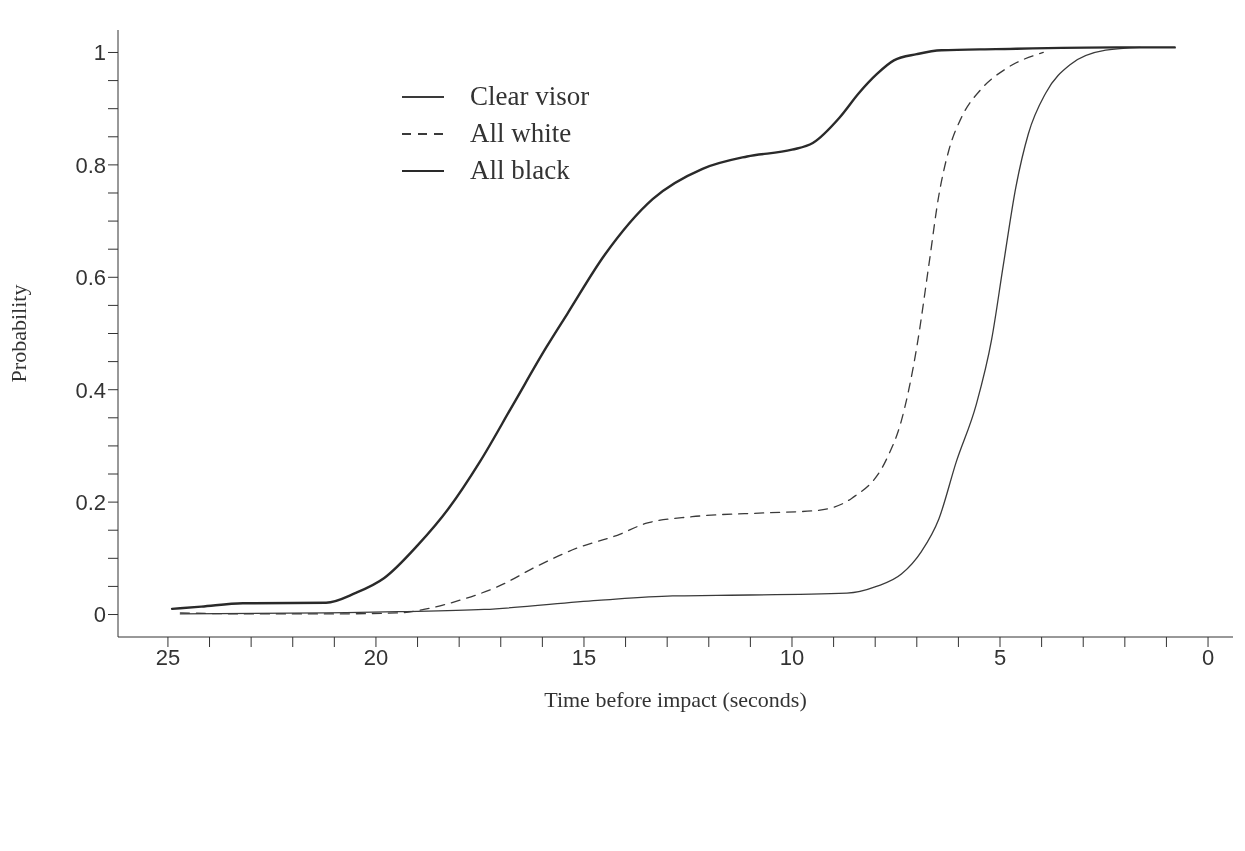 The image size is (1245, 851). Describe the element at coordinates (99, 53) in the screenshot. I see `y-tick-label: 1` at that location.